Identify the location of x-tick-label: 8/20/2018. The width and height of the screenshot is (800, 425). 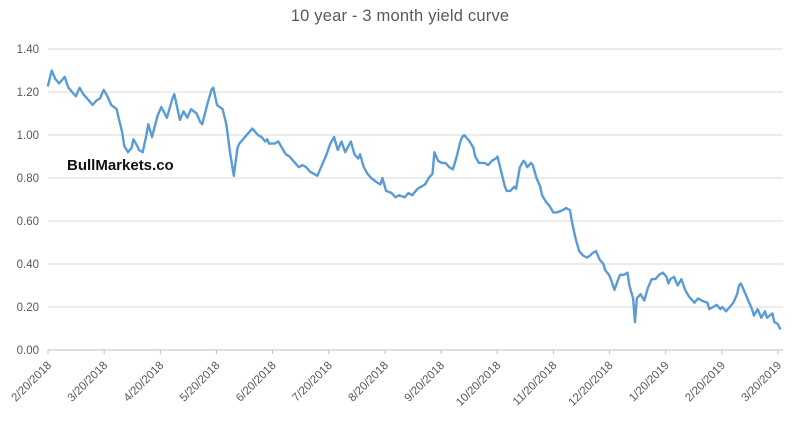
(368, 382).